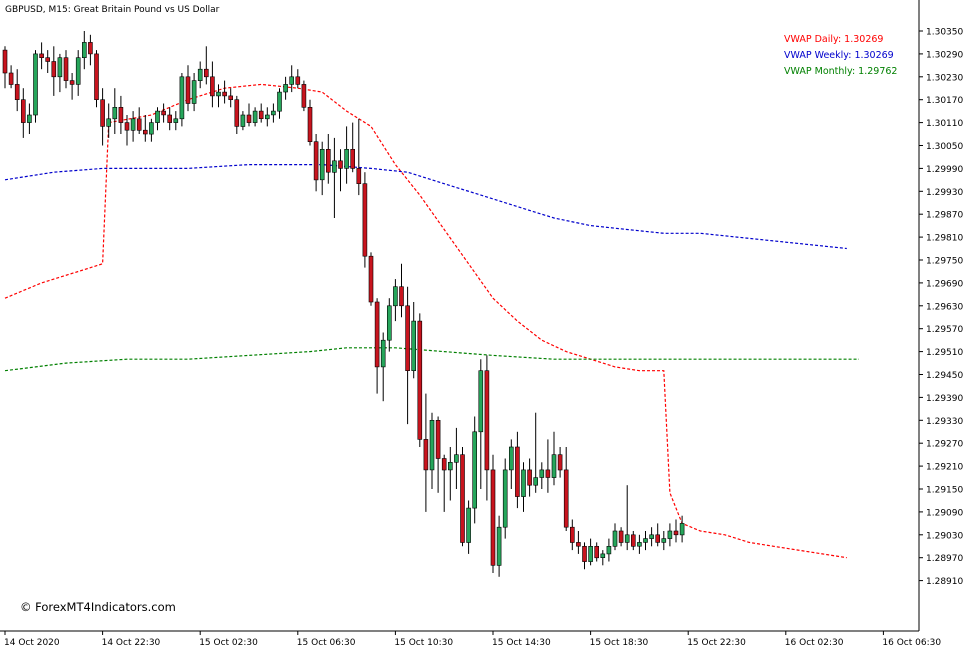 The image size is (977, 656). I want to click on price-tick-label: 1.29630, so click(944, 307).